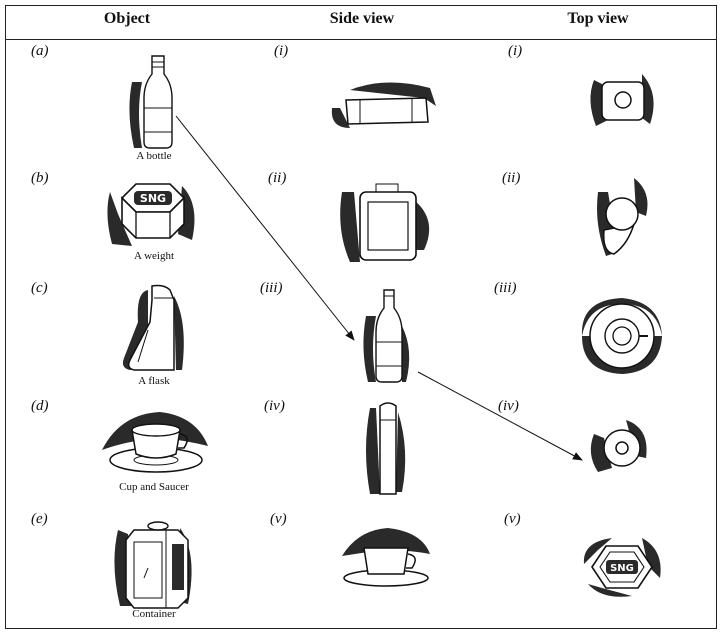 The image size is (727, 636). I want to click on side-index-i: (i), so click(281, 51).